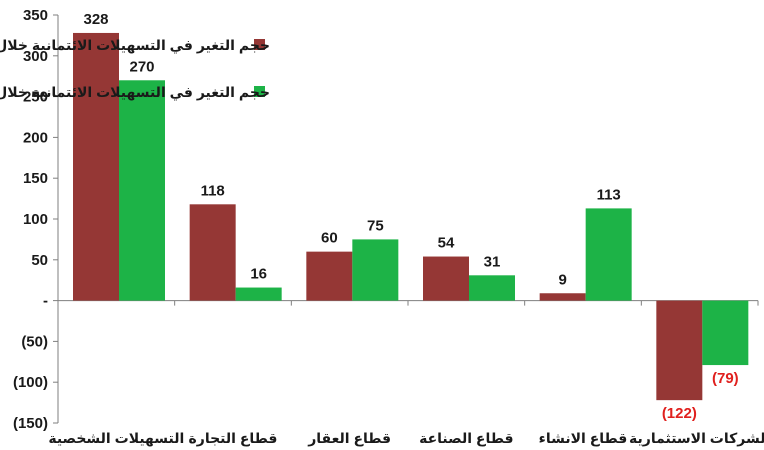 The width and height of the screenshot is (764, 450). What do you see at coordinates (446, 243) in the screenshot?
I see `data-label: 54` at bounding box center [446, 243].